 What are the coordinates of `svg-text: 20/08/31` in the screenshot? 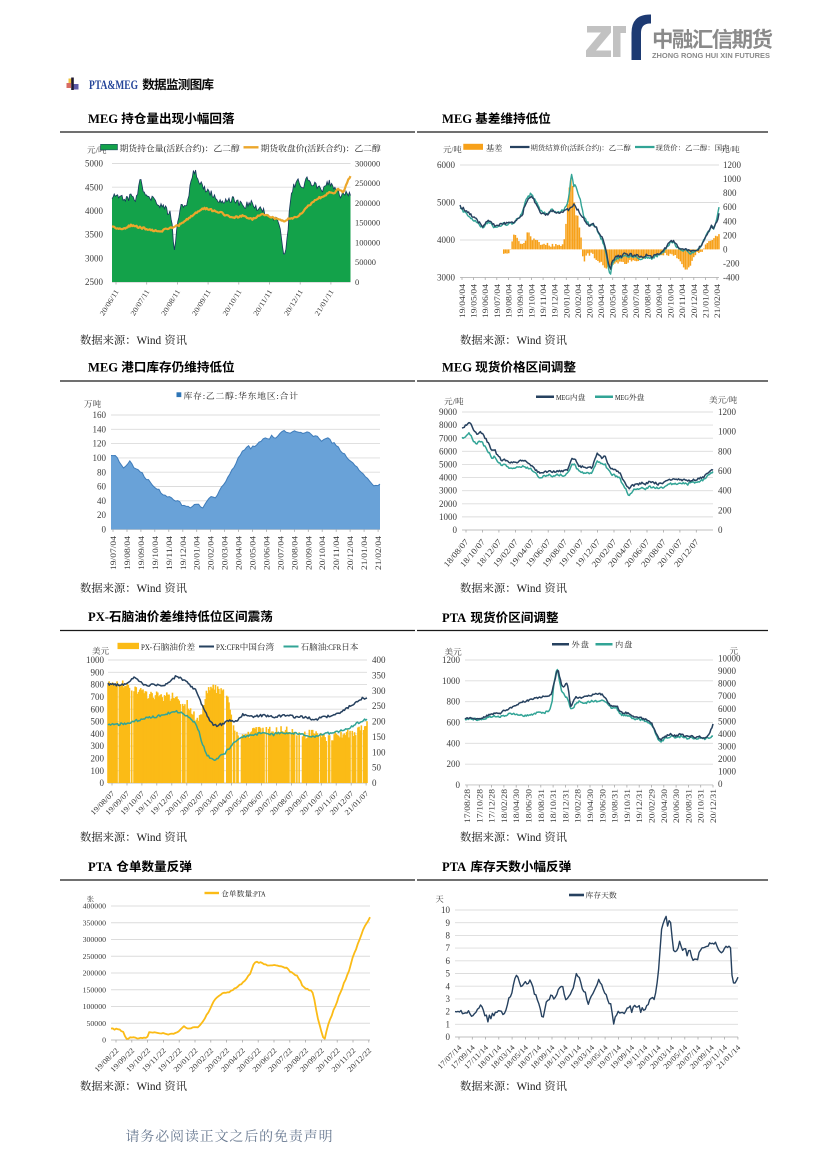 It's located at (688, 806).